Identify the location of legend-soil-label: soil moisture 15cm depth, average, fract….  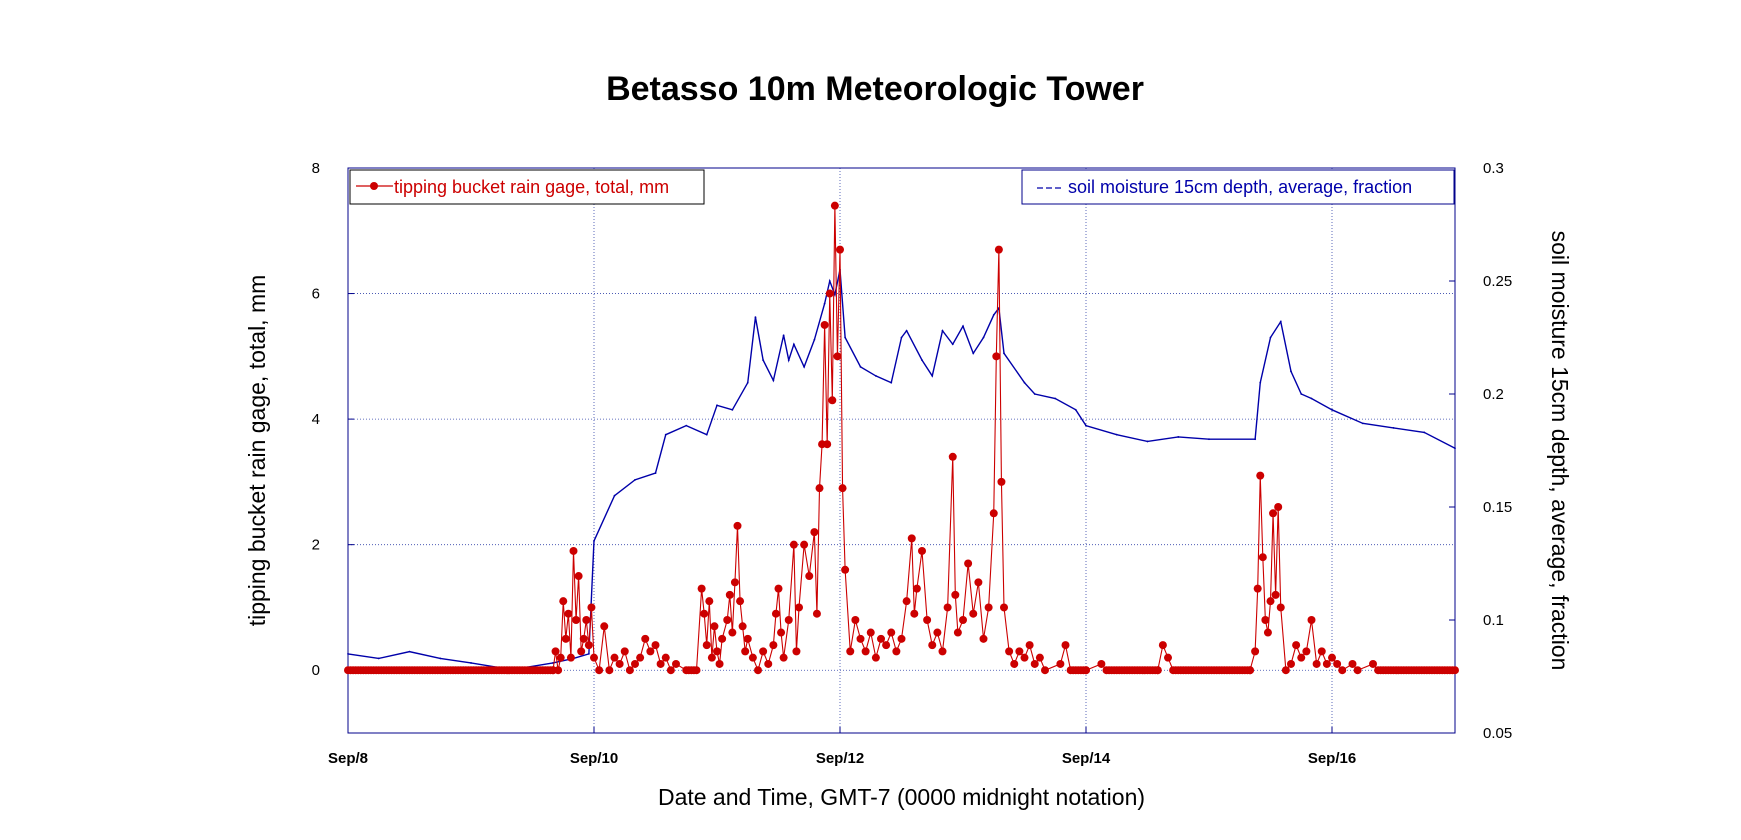
(1240, 187).